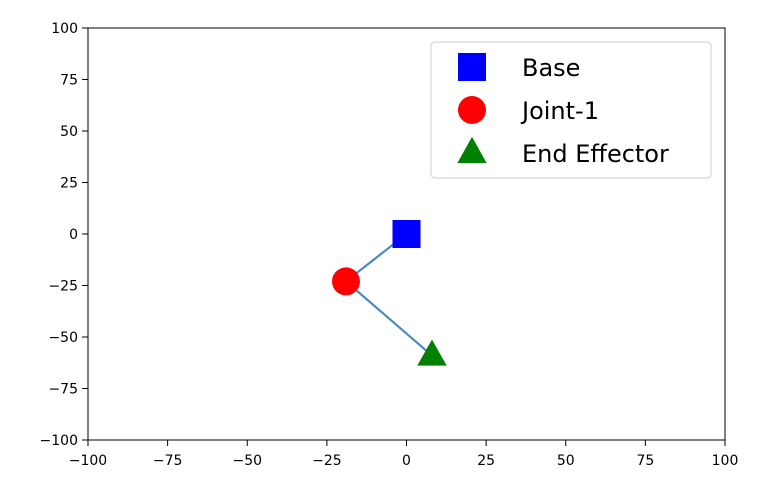 The image size is (772, 487). I want to click on x-tick-label: 100, so click(725, 461).